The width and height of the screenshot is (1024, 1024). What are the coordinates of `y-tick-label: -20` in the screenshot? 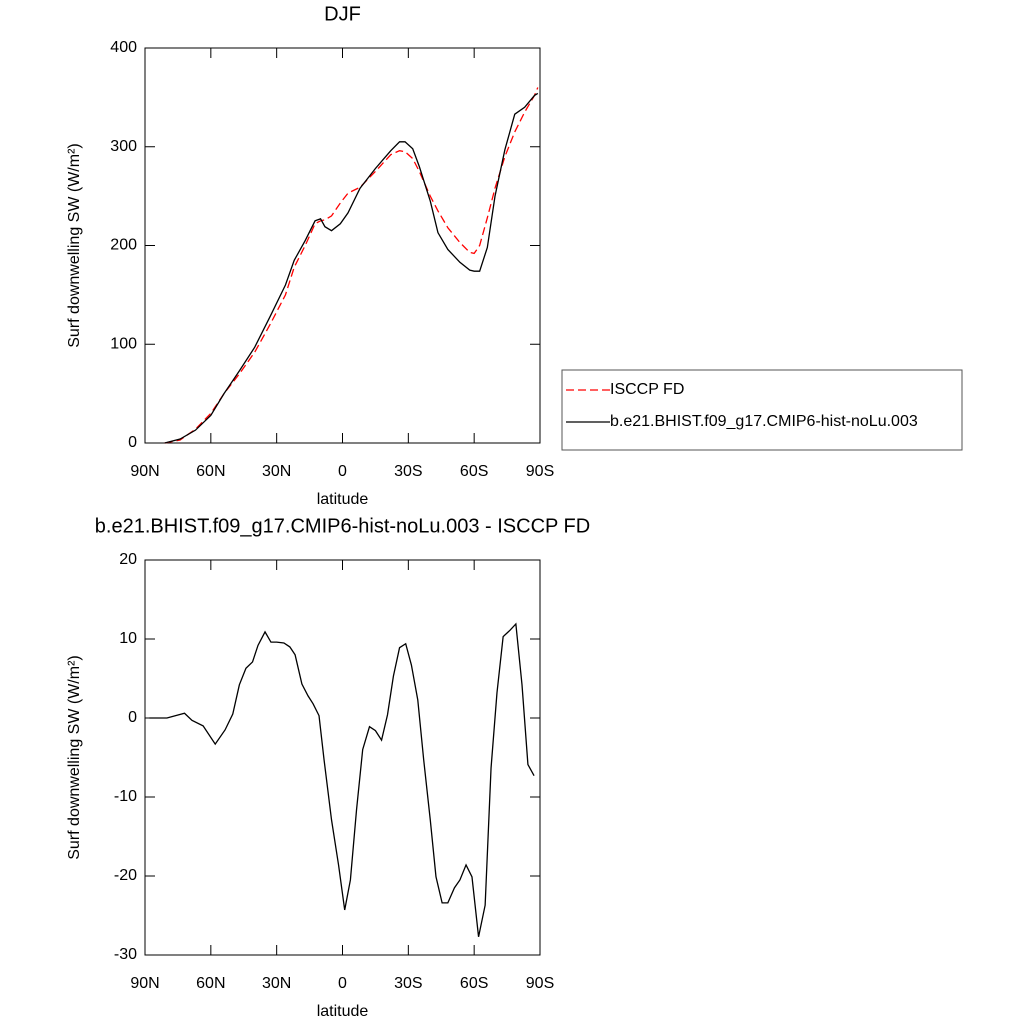 It's located at (125, 875).